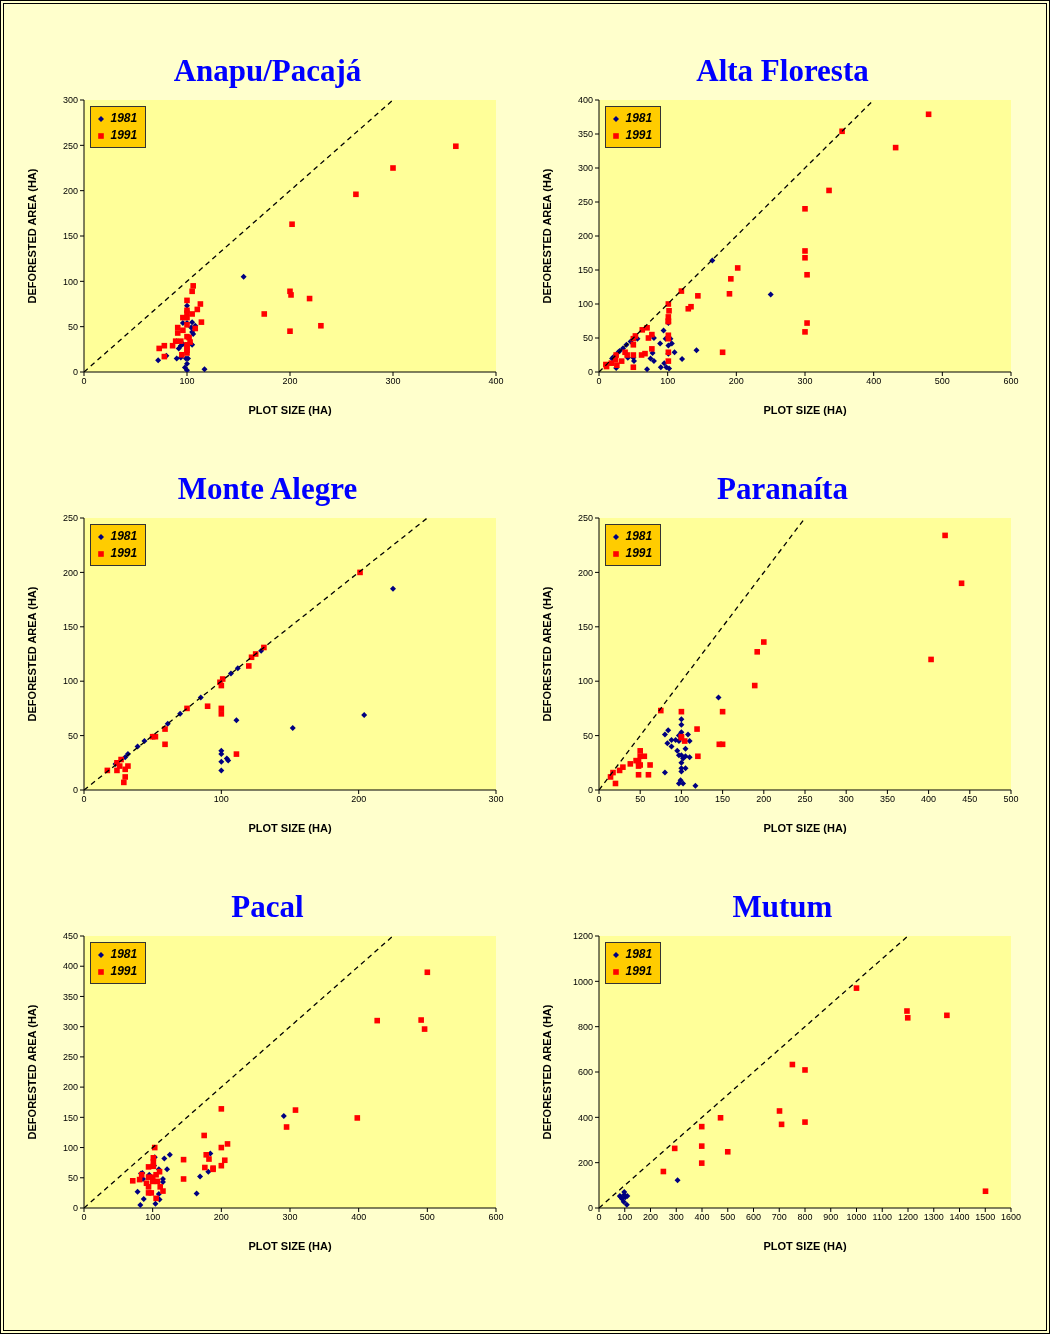  What do you see at coordinates (585, 1026) in the screenshot?
I see `y-tick-label: 800` at bounding box center [585, 1026].